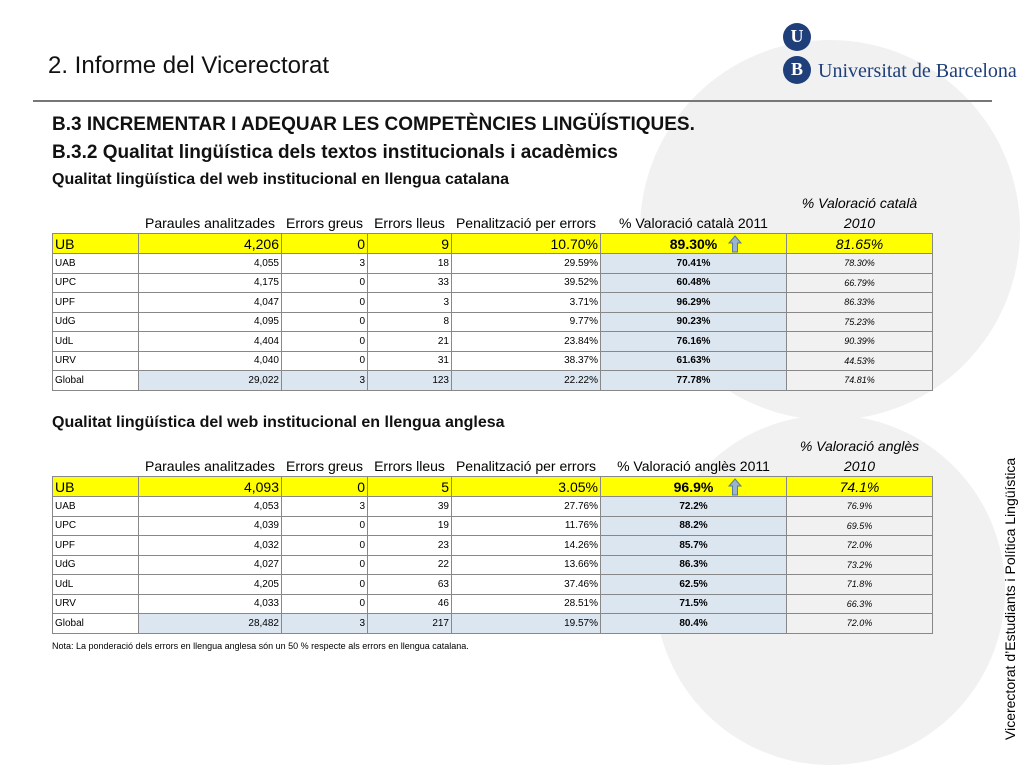 The width and height of the screenshot is (1024, 768). Describe the element at coordinates (693, 302) in the screenshot. I see `cell: 96.29%` at that location.